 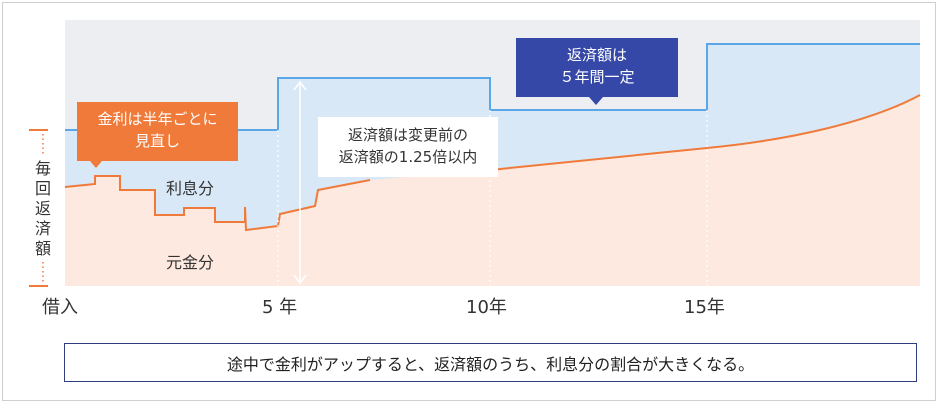 I want to click on y-axis-label: 毎 回 返 済 額, so click(x=42, y=208).